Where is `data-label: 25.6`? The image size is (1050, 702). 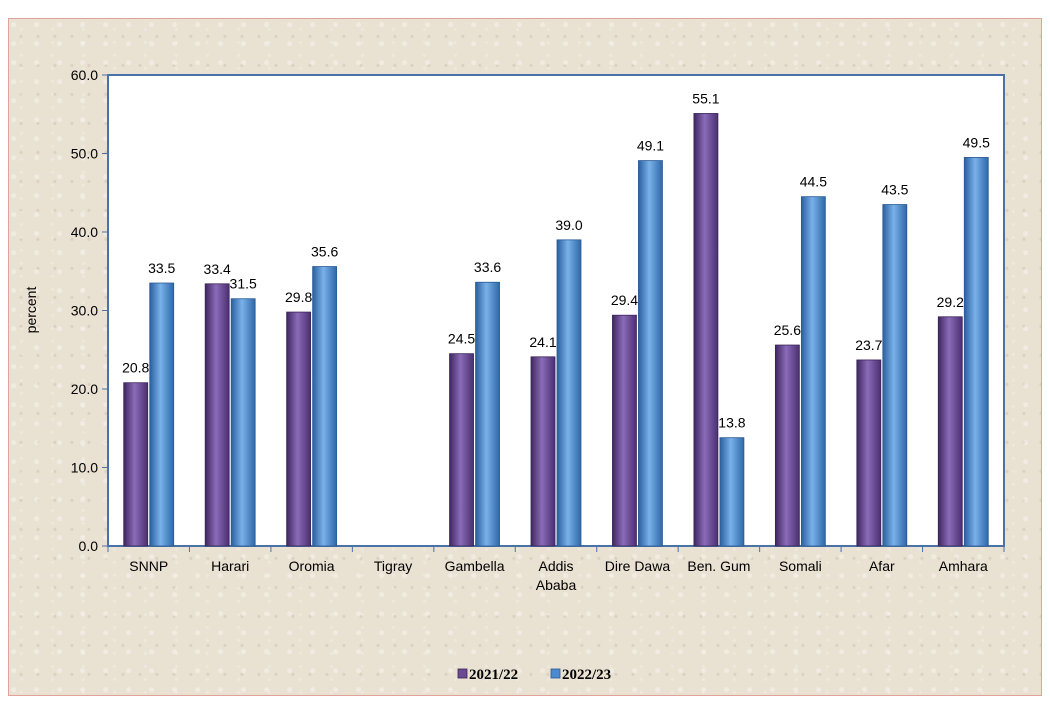 data-label: 25.6 is located at coordinates (787, 330).